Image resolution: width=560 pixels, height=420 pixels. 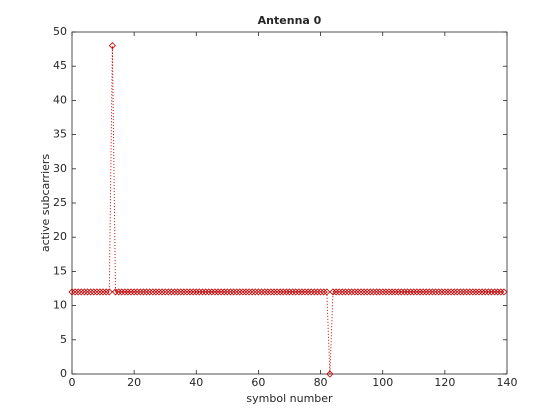 What do you see at coordinates (258, 382) in the screenshot?
I see `x-tick-label: 60` at bounding box center [258, 382].